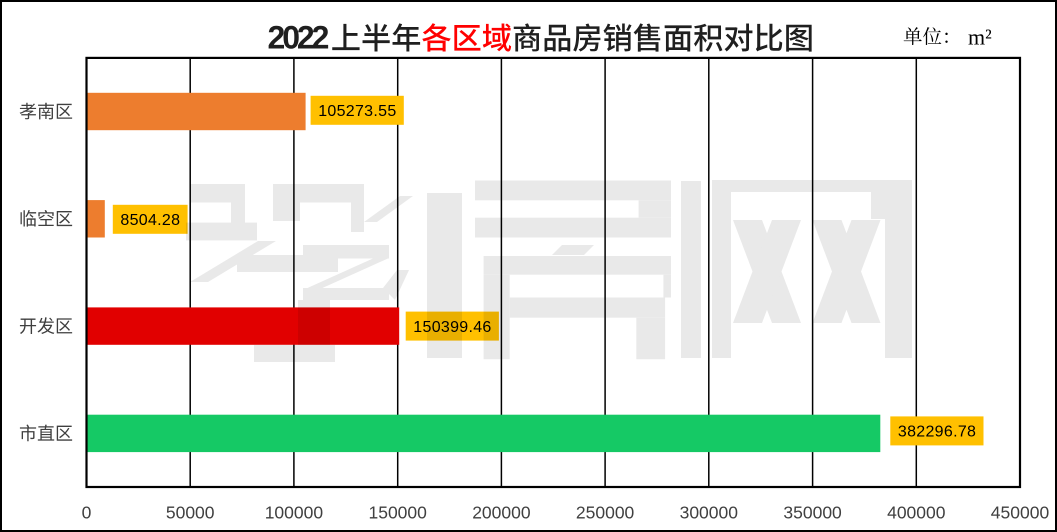 The image size is (1057, 532). Describe the element at coordinates (298, 37) in the screenshot. I see `svg-text: 2022` at that location.